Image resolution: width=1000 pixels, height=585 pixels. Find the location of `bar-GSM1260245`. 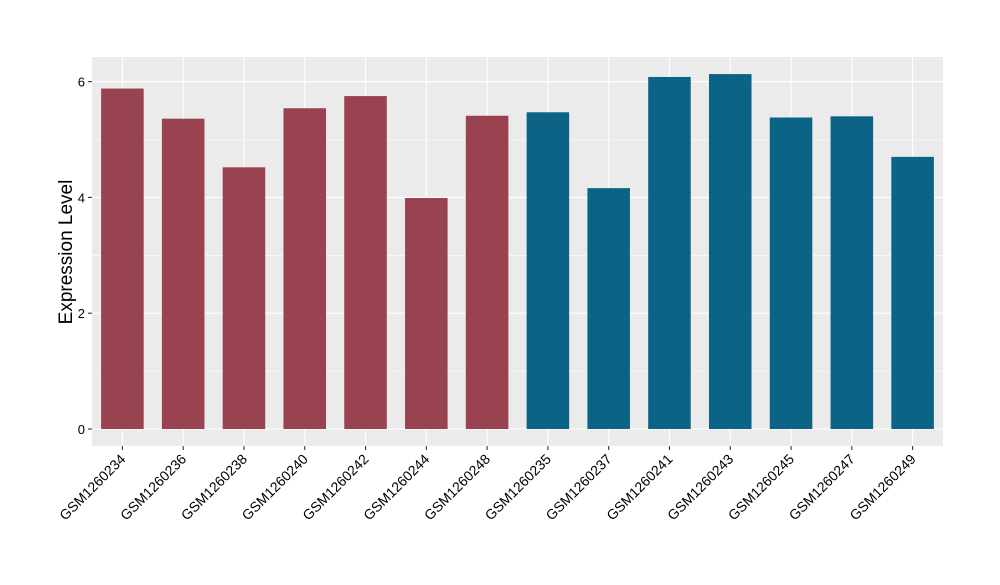

bar-GSM1260245 is located at coordinates (791, 273).